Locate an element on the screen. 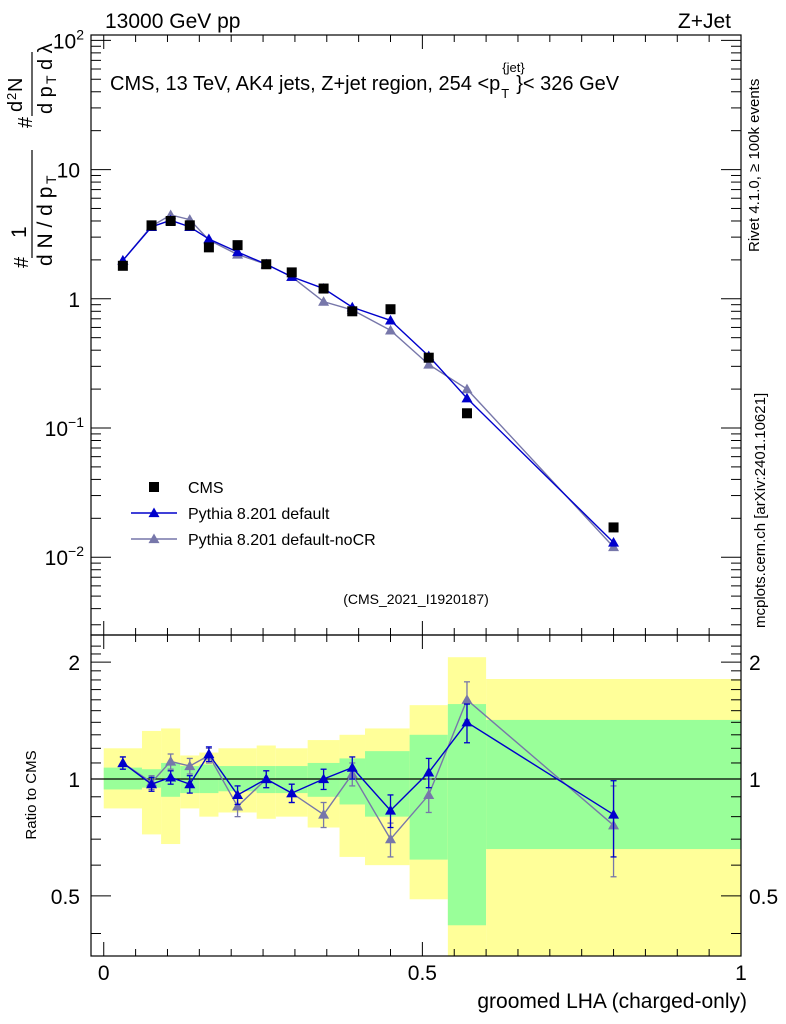 The width and height of the screenshot is (786, 1024). title-tail: }< 326 GeV is located at coordinates (568, 84).